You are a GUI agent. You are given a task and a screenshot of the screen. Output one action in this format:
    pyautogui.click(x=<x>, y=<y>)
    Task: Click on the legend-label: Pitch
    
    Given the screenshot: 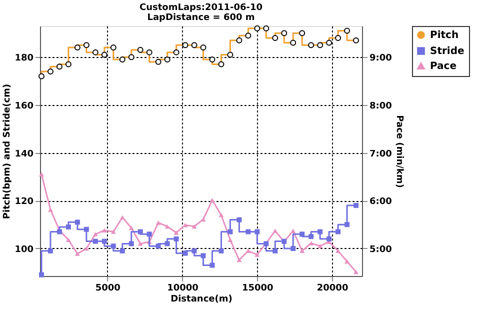 What is the action you would take?
    pyautogui.click(x=444, y=35)
    